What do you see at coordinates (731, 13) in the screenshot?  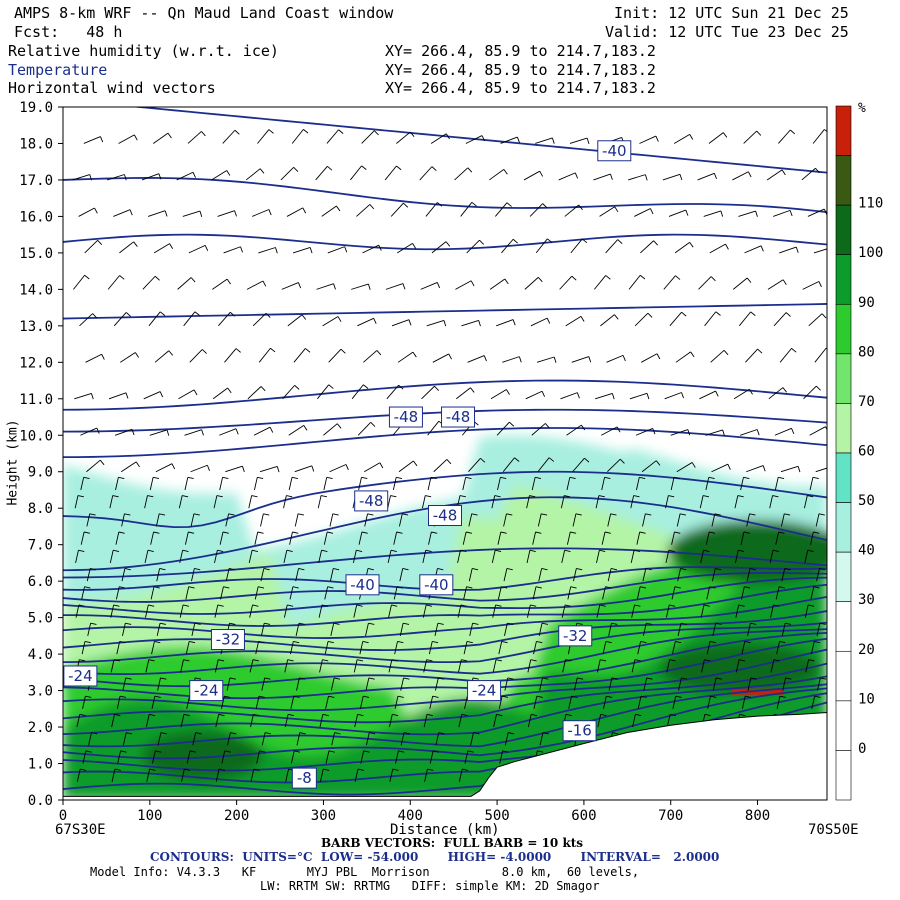 I see `init-time: Init: 12 UTC Sun 21 Dec 25` at bounding box center [731, 13].